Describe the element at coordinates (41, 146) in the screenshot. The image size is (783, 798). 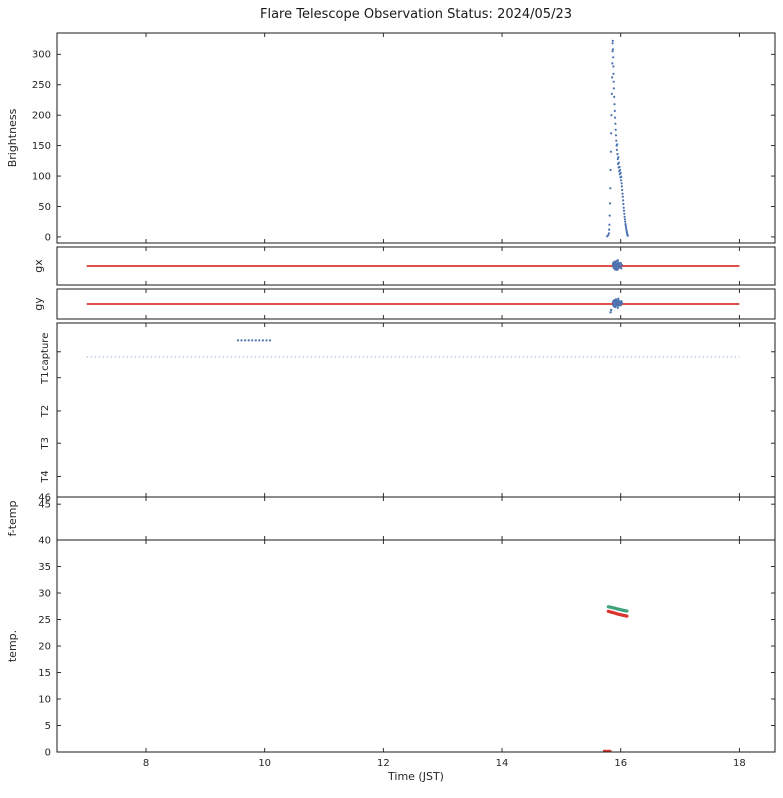
I see `y-tick-label: 150` at that location.